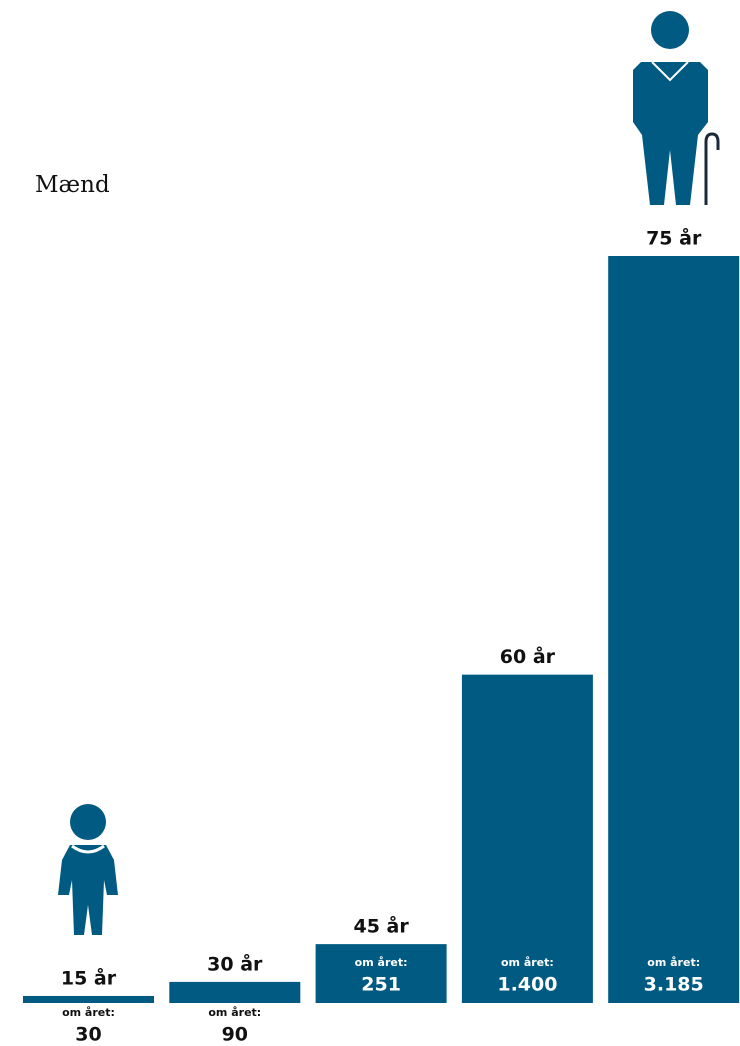 Image resolution: width=740 pixels, height=1046 pixels. What do you see at coordinates (88, 869) in the screenshot?
I see `child-icon` at bounding box center [88, 869].